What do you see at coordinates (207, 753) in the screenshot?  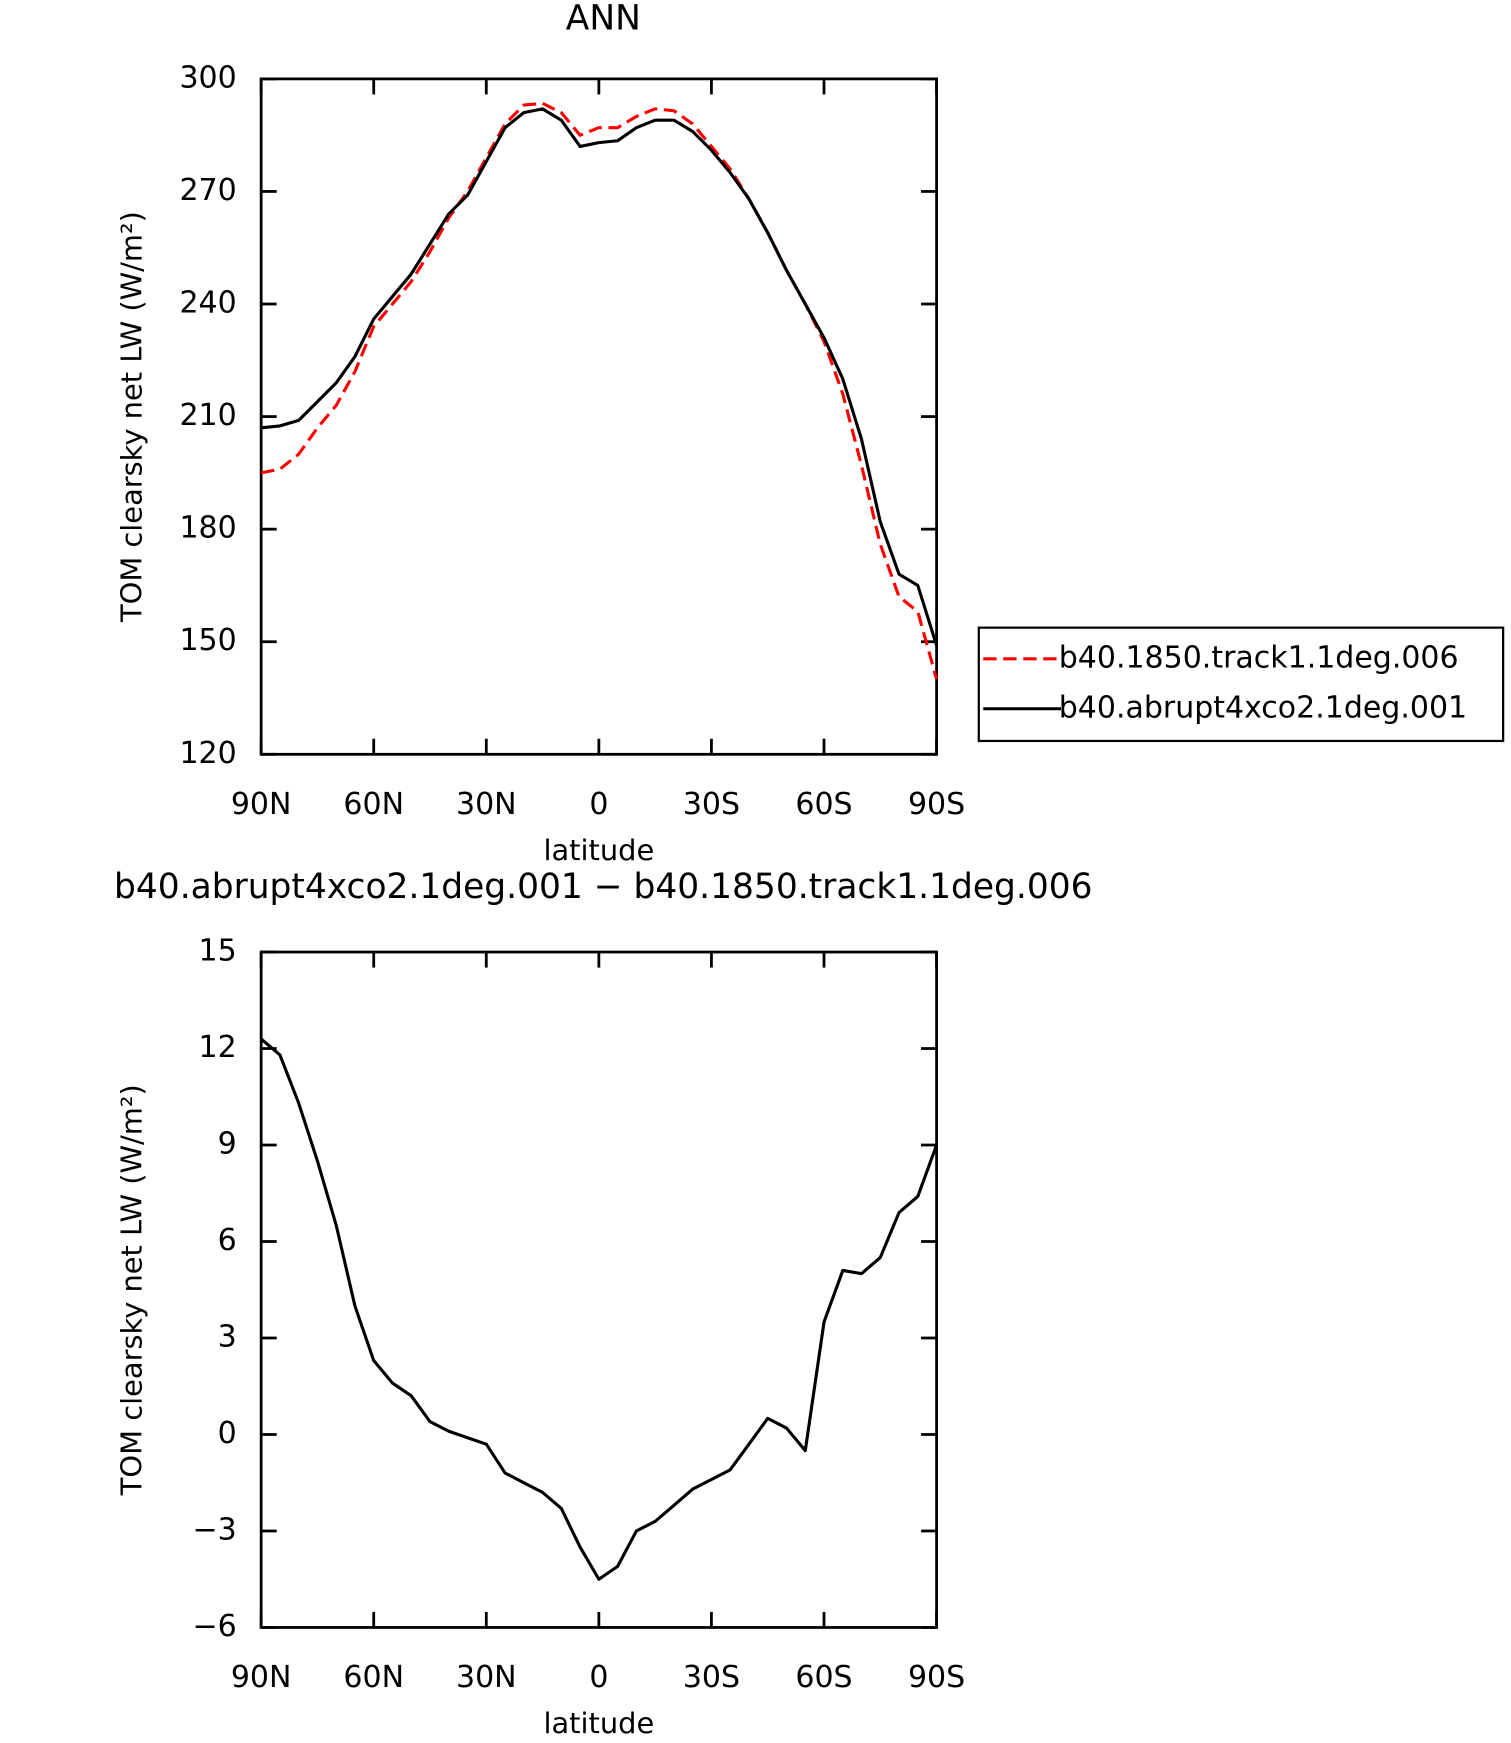 I see `y-tick-label: 120` at bounding box center [207, 753].